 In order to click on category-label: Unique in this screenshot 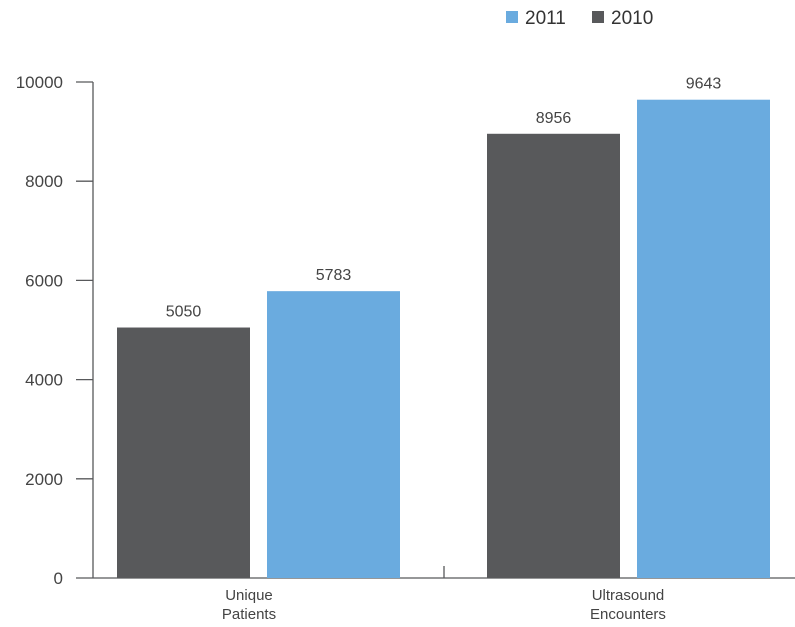, I will do `click(249, 595)`.